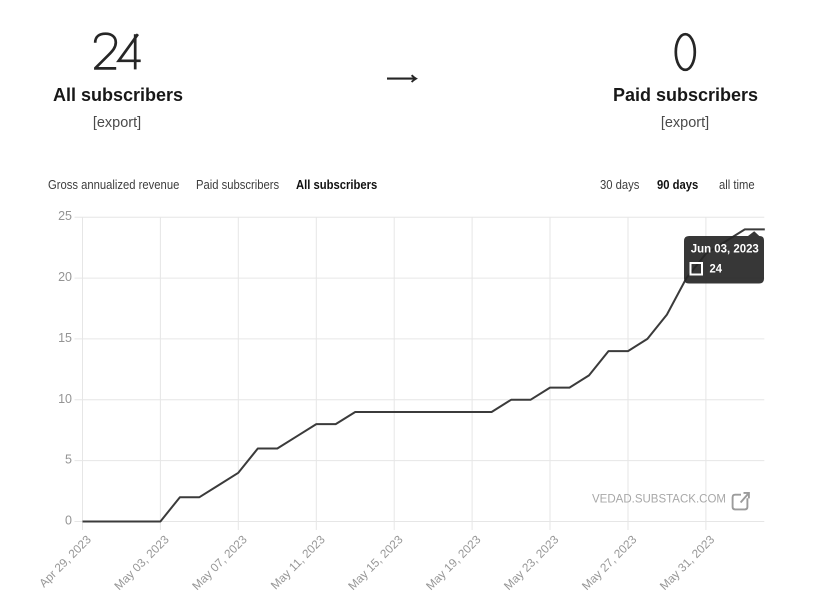  What do you see at coordinates (68, 460) in the screenshot?
I see `svg-text: 5` at bounding box center [68, 460].